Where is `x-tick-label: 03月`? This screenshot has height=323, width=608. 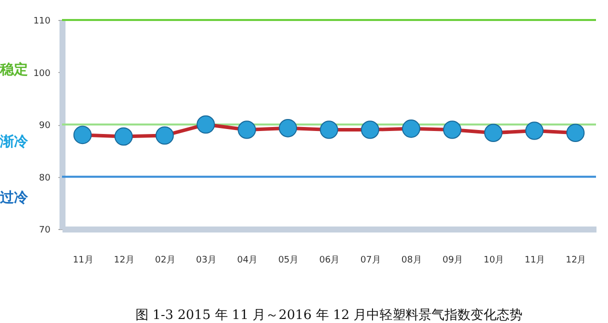 x-tick-label: 03月 is located at coordinates (206, 261).